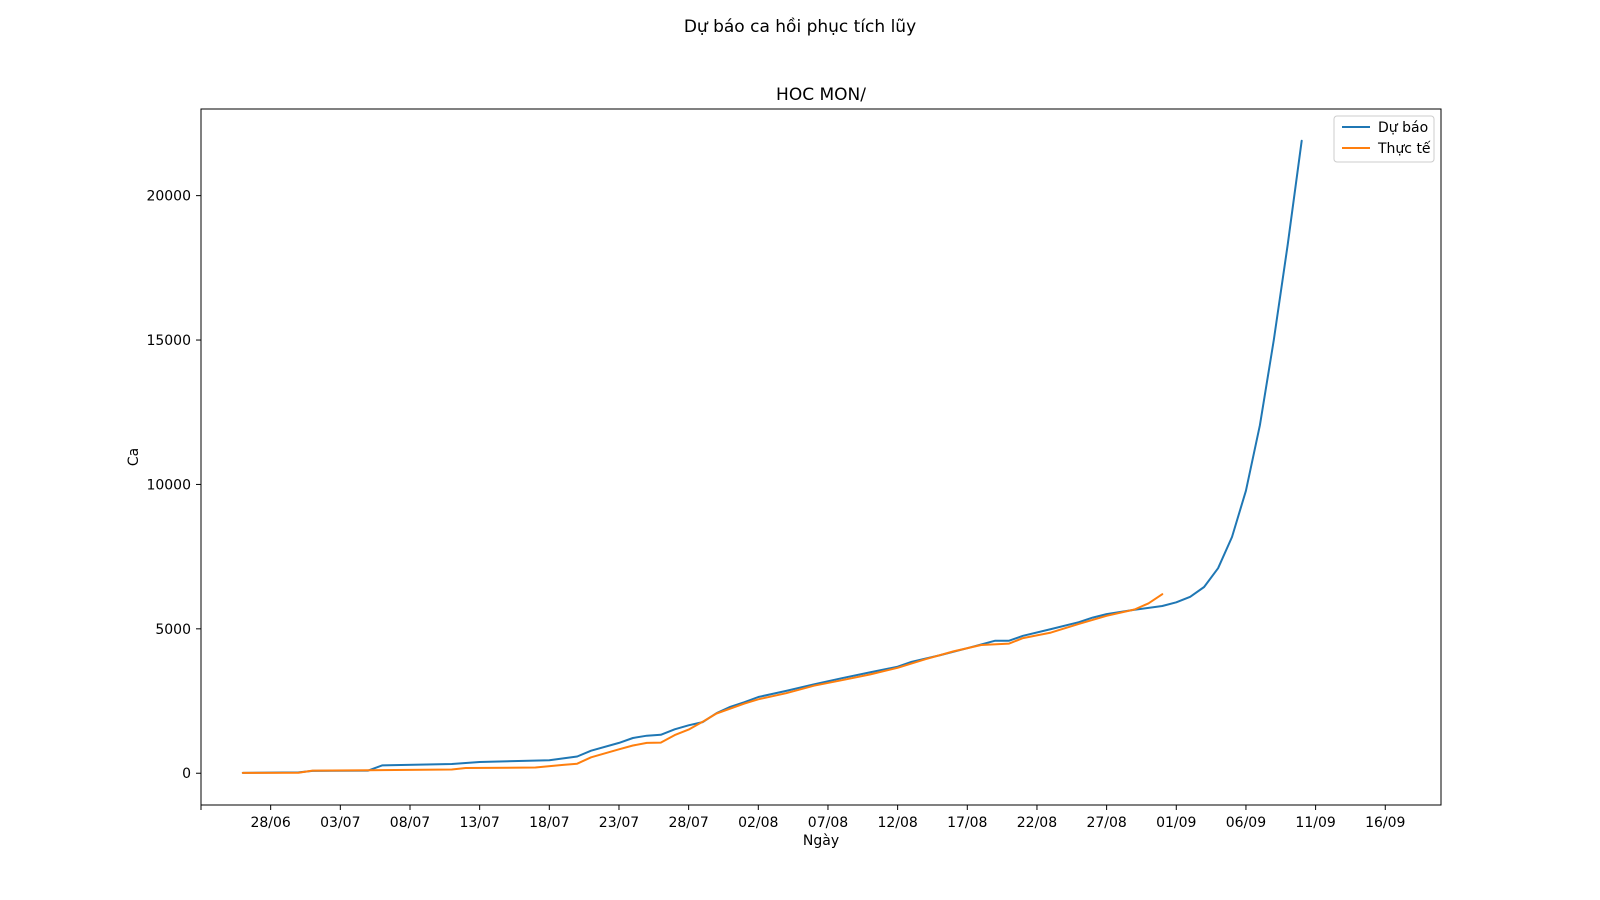 The width and height of the screenshot is (1600, 900). Describe the element at coordinates (270, 823) in the screenshot. I see `x-tick-label: 28/06` at that location.